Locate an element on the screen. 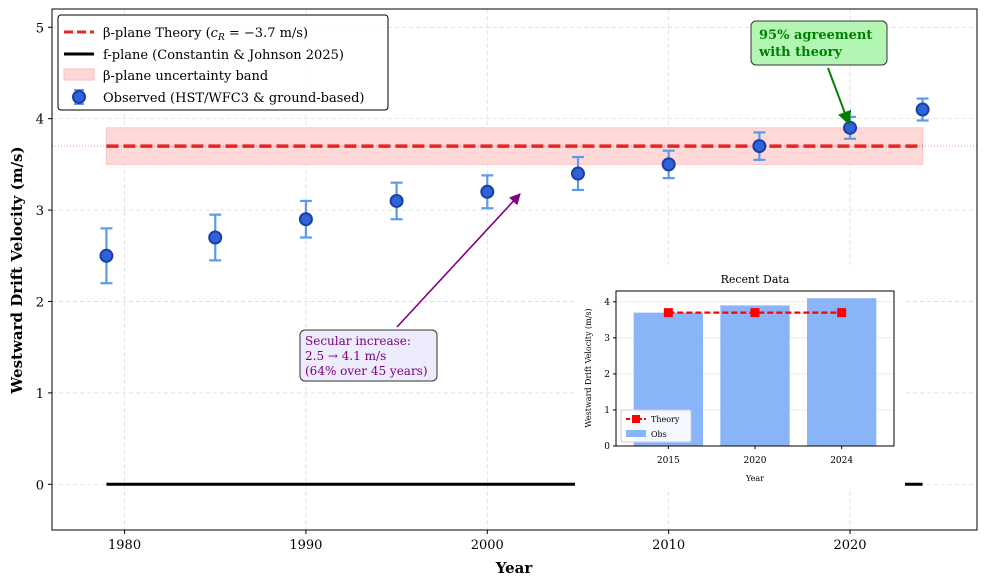  x-tick-label: 1990 is located at coordinates (305, 545).